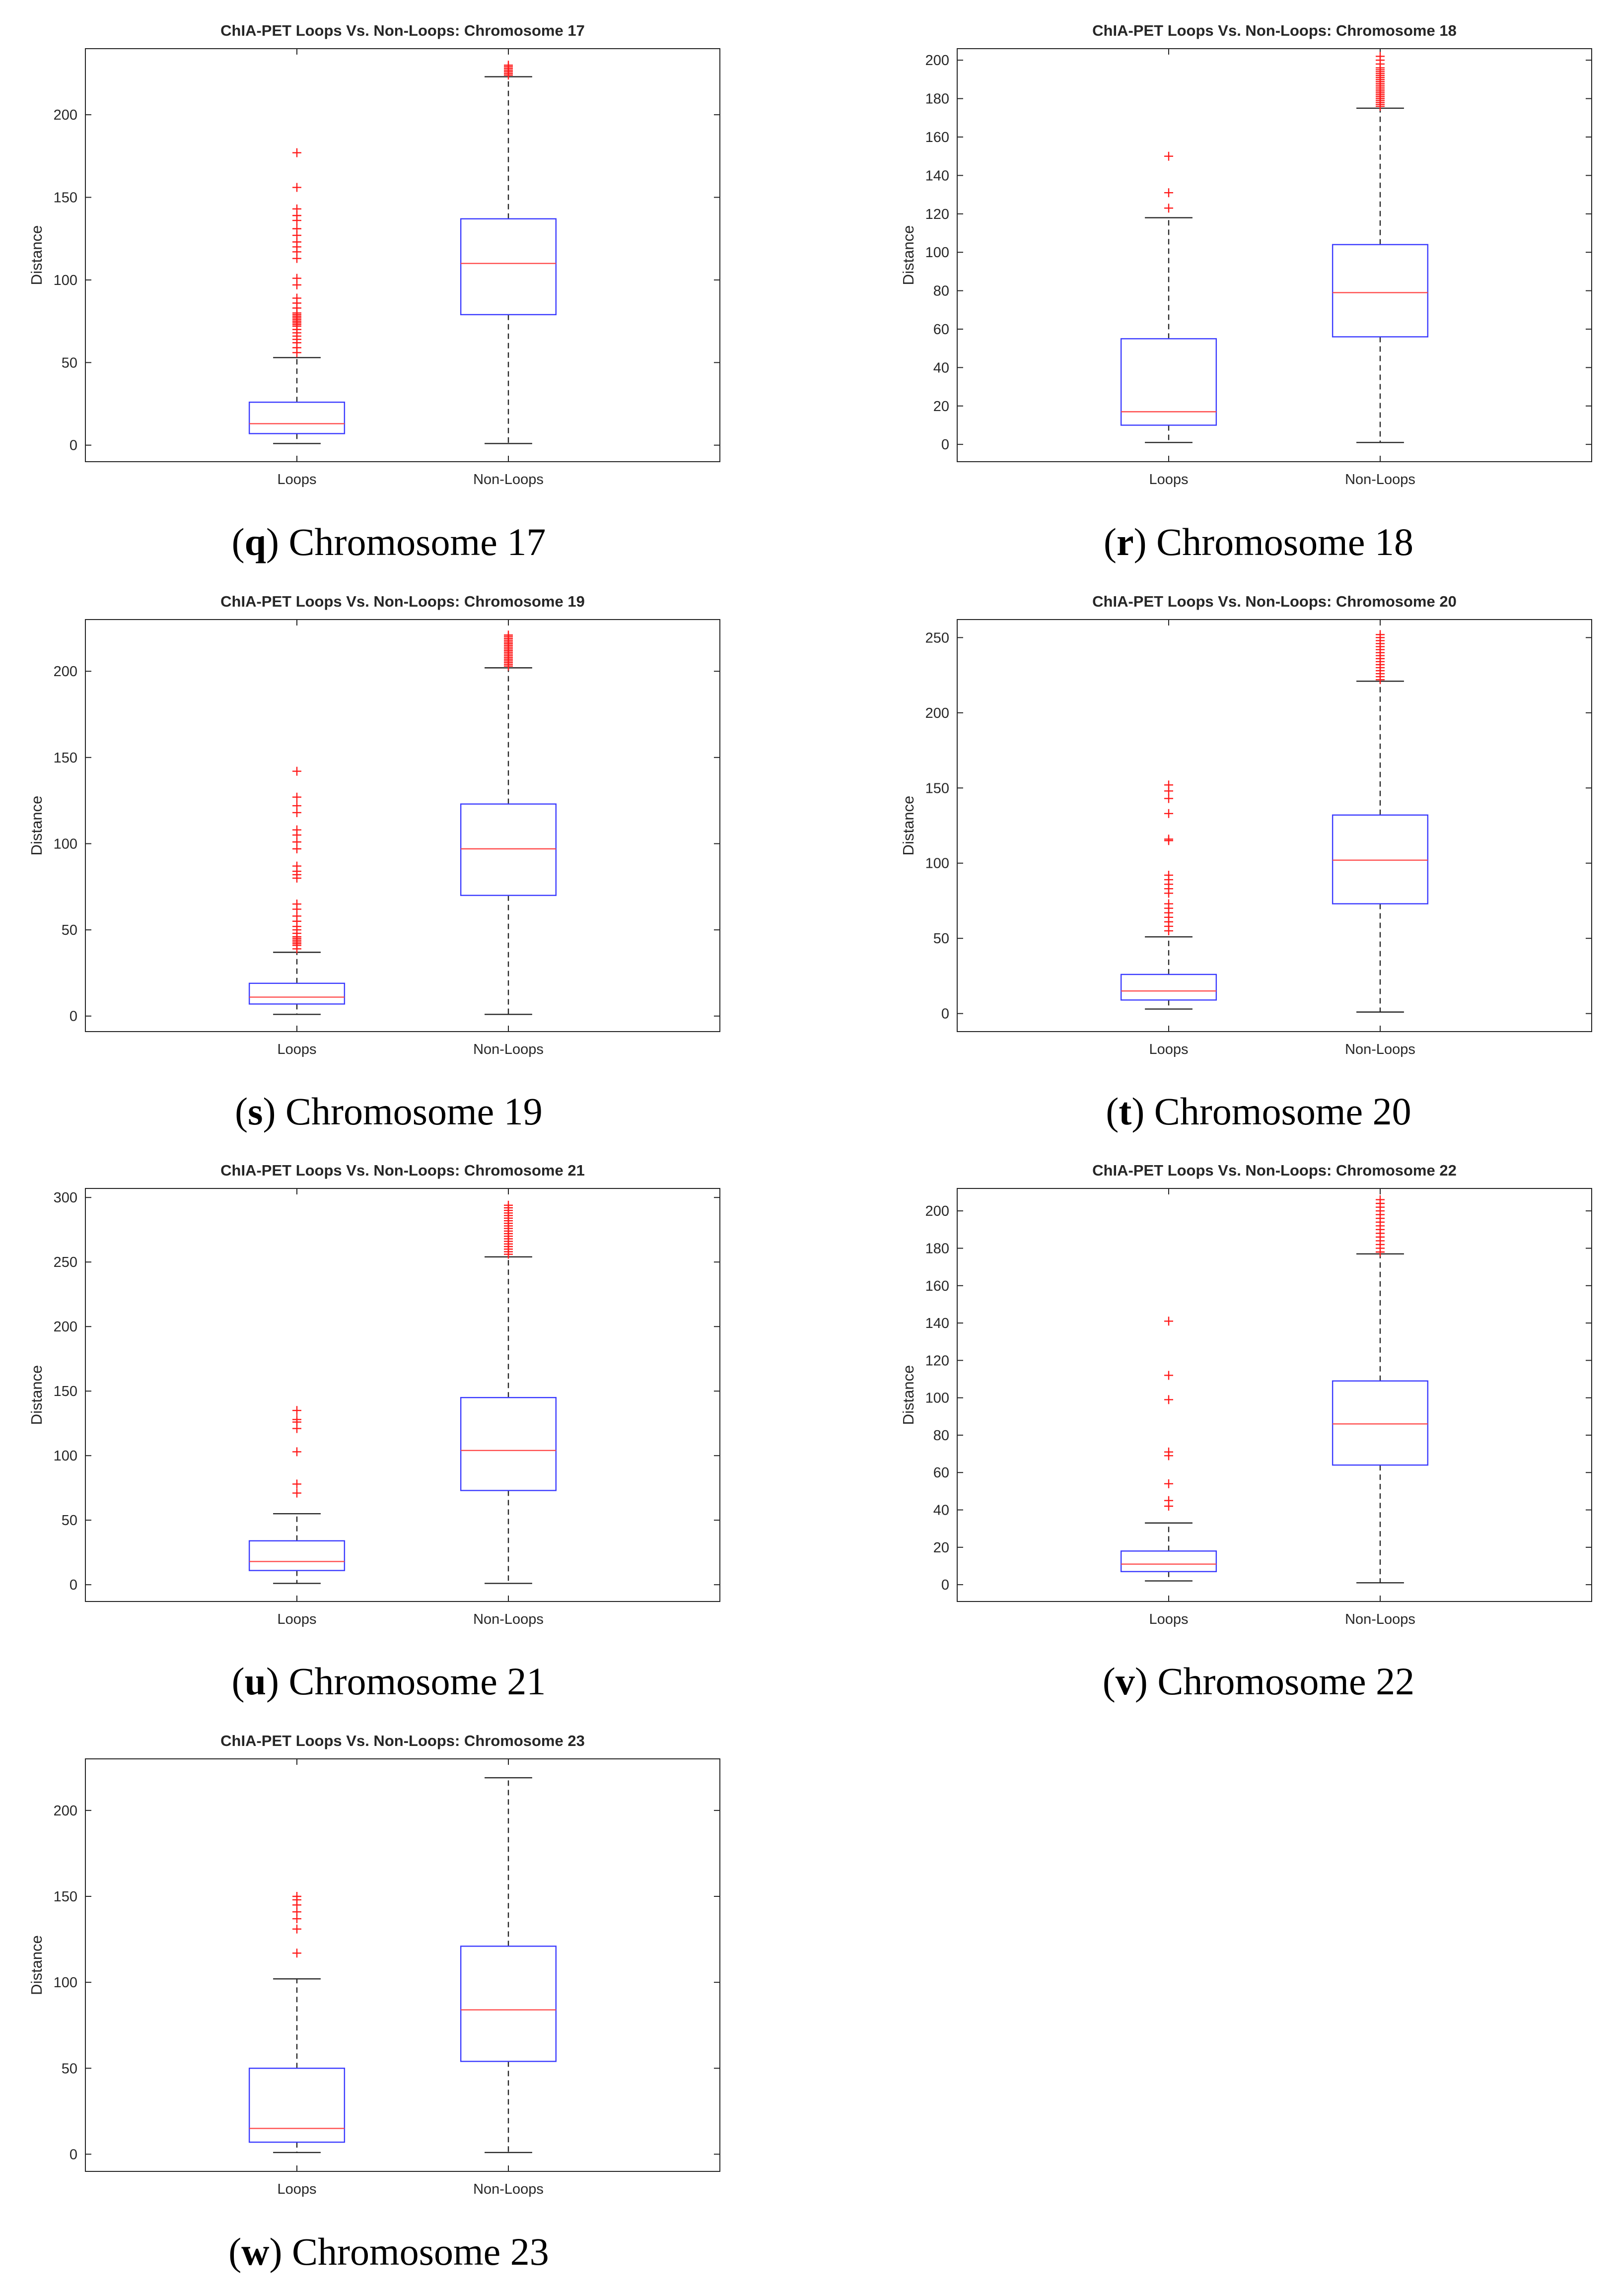 The width and height of the screenshot is (1615, 2296). Describe the element at coordinates (65, 1262) in the screenshot. I see `y-tick-label: 250` at that location.